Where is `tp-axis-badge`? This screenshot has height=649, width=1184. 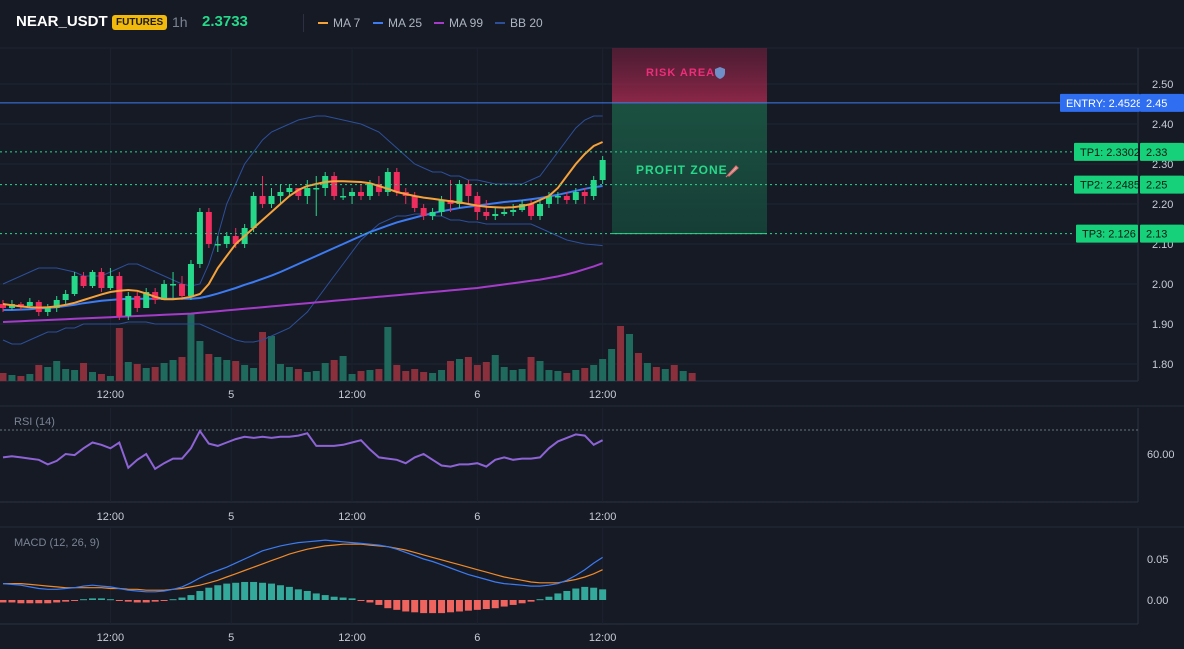
tp-axis-badge is located at coordinates (1162, 233).